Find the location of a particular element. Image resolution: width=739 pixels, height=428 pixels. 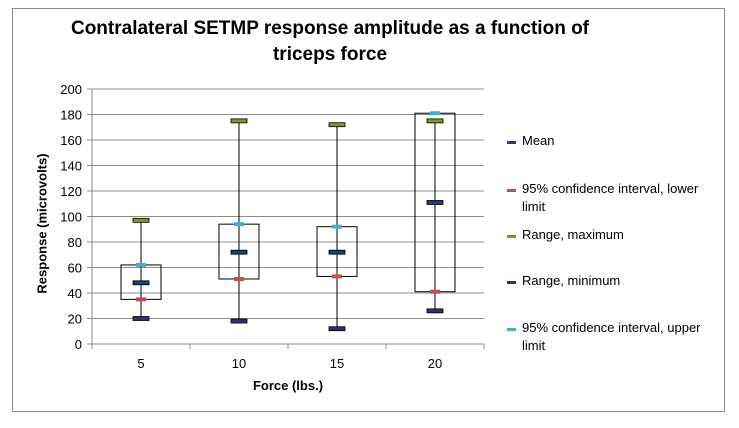

x-tick-label-10: 10 is located at coordinates (239, 363).